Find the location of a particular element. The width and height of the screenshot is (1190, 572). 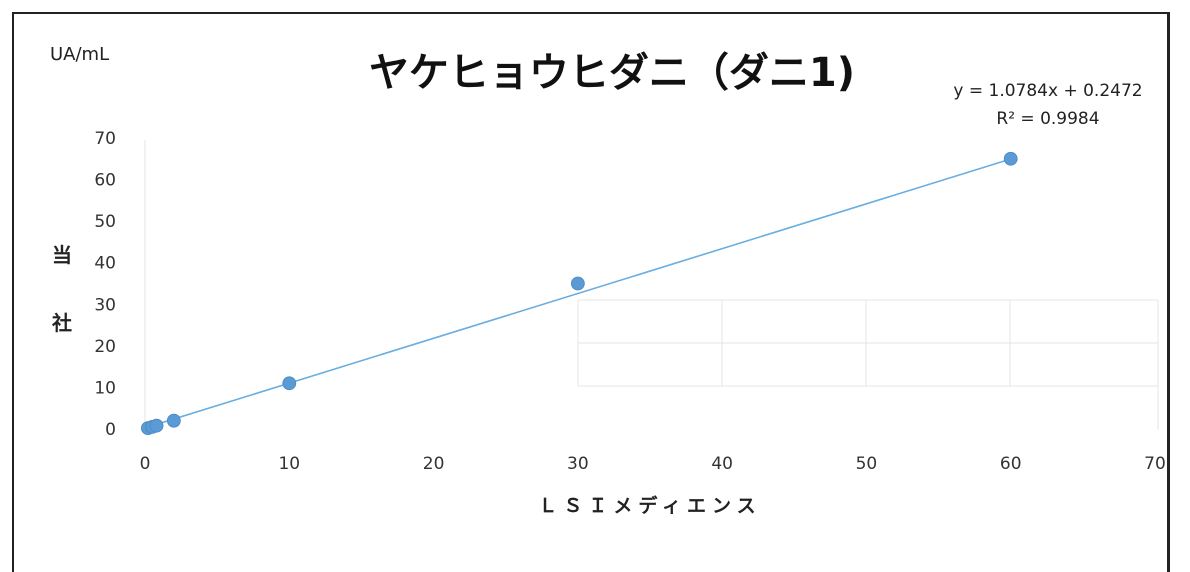

x-tick-label: 10 is located at coordinates (289, 464).